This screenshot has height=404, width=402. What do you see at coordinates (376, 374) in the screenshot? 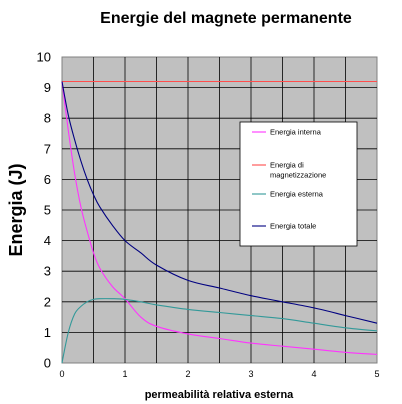
I see `x-tick-label: 5` at bounding box center [376, 374].